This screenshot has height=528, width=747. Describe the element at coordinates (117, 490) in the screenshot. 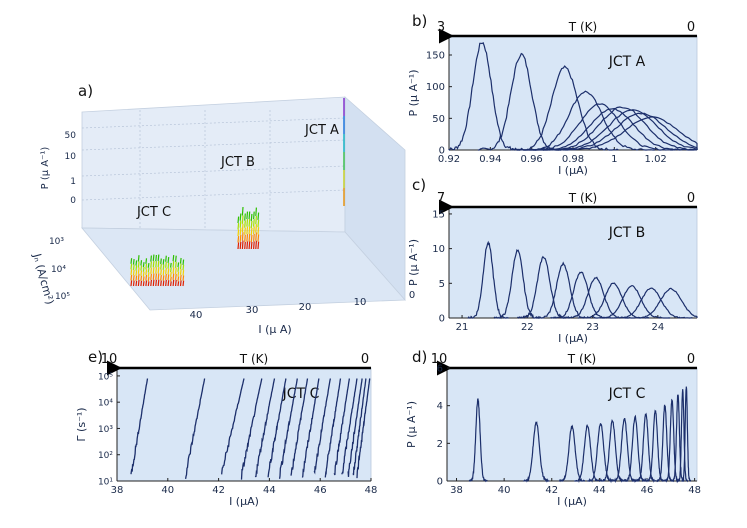

I see `x-tick-label: 38` at that location.